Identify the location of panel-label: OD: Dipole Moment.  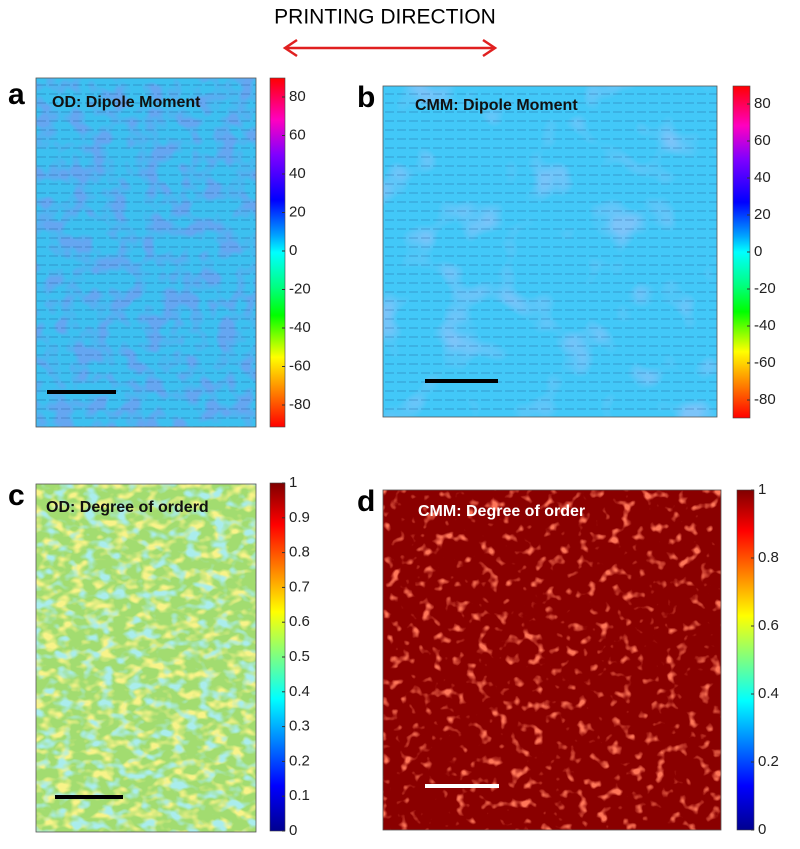
(126, 102).